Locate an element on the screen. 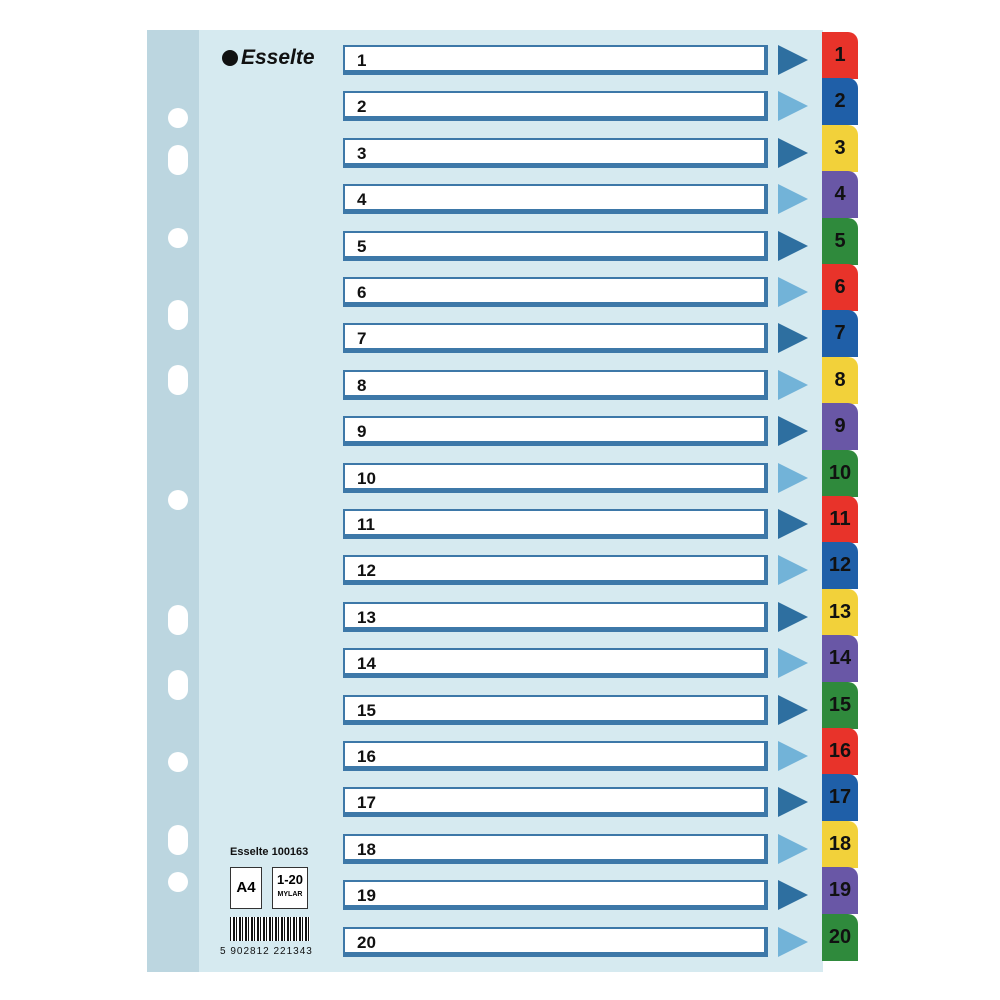  index-row: 9 is located at coordinates (555, 431).